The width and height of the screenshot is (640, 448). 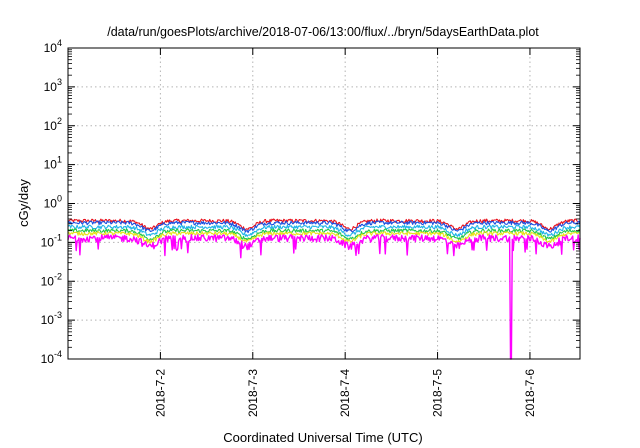 What do you see at coordinates (438, 393) in the screenshot?
I see `x-tick-label: 2018-7-5` at bounding box center [438, 393].